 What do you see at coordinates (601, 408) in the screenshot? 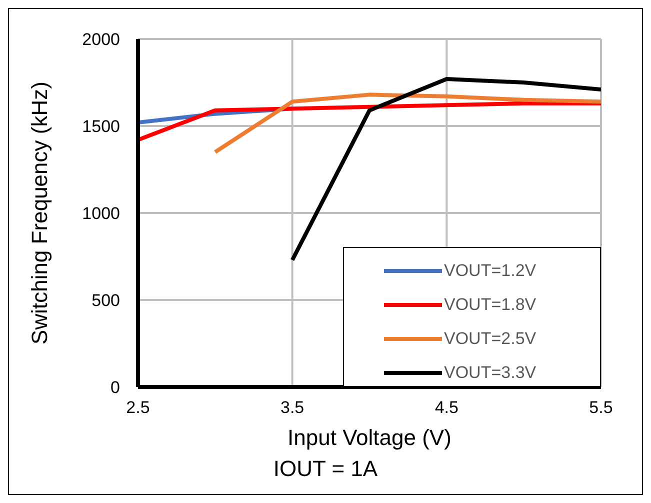
I see `x-tick-label: 5.5` at bounding box center [601, 408].